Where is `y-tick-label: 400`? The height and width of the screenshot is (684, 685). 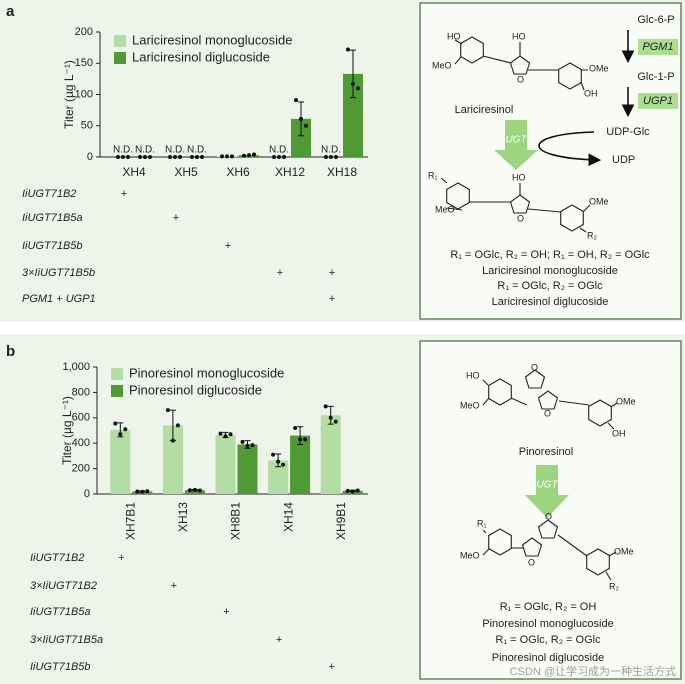
y-tick-label: 400 is located at coordinates (81, 443).